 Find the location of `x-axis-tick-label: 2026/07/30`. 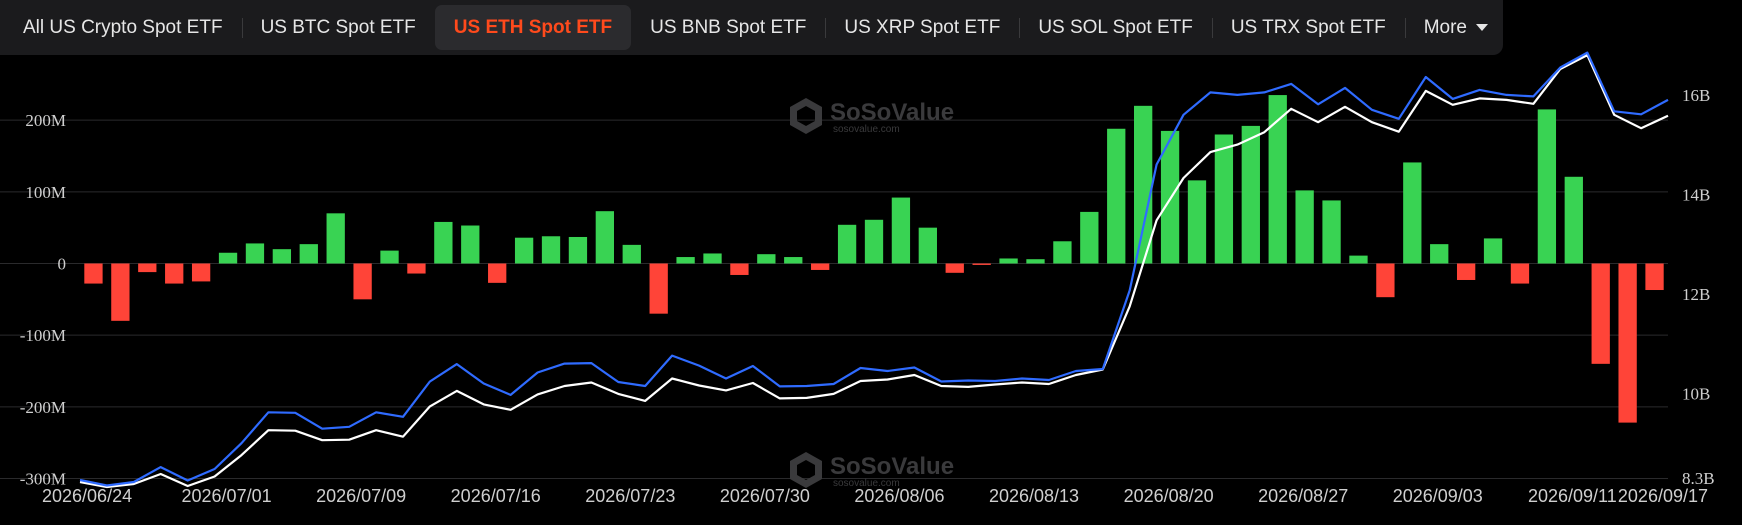

x-axis-tick-label: 2026/07/30 is located at coordinates (765, 496).